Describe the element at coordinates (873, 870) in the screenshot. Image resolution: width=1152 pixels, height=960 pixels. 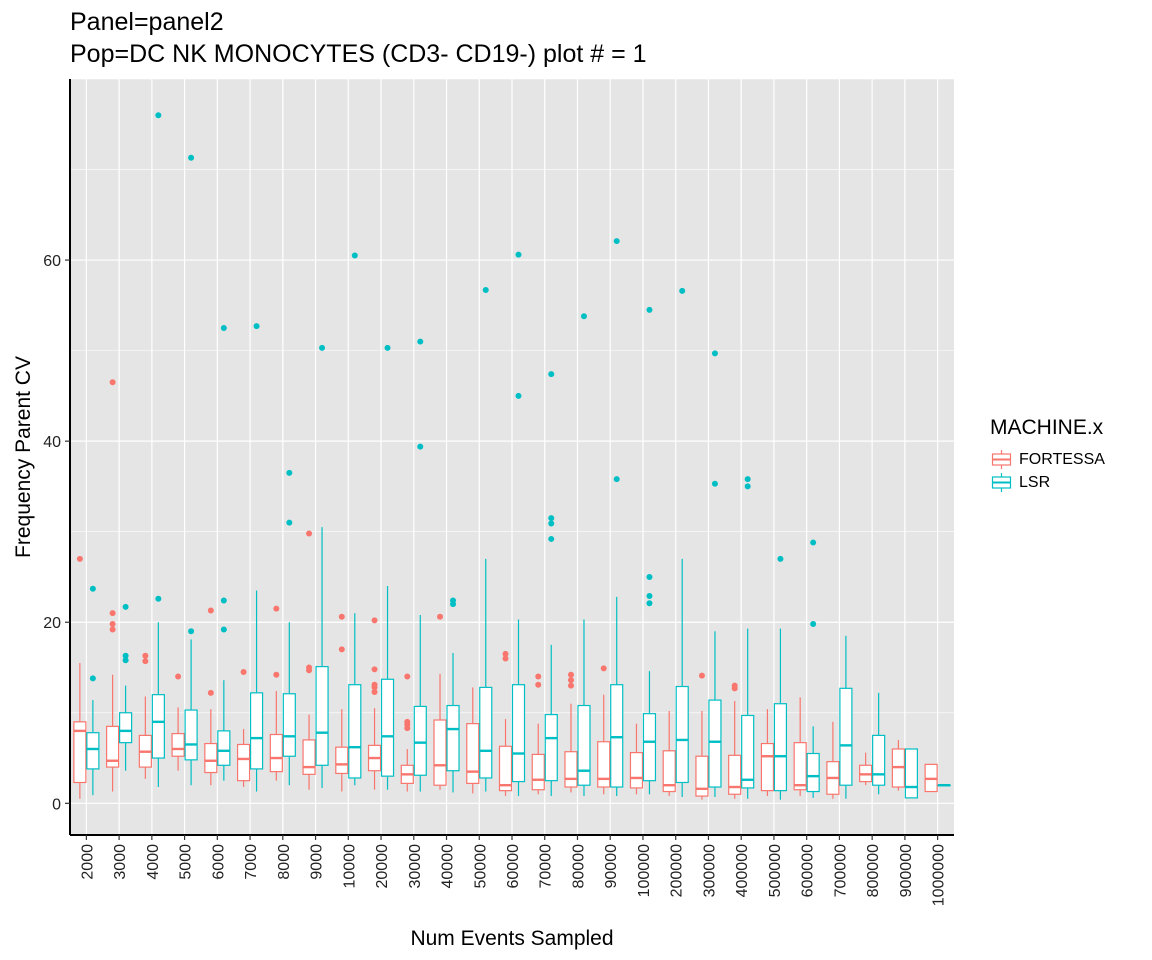
I see `x-tick-label: 800000` at that location.